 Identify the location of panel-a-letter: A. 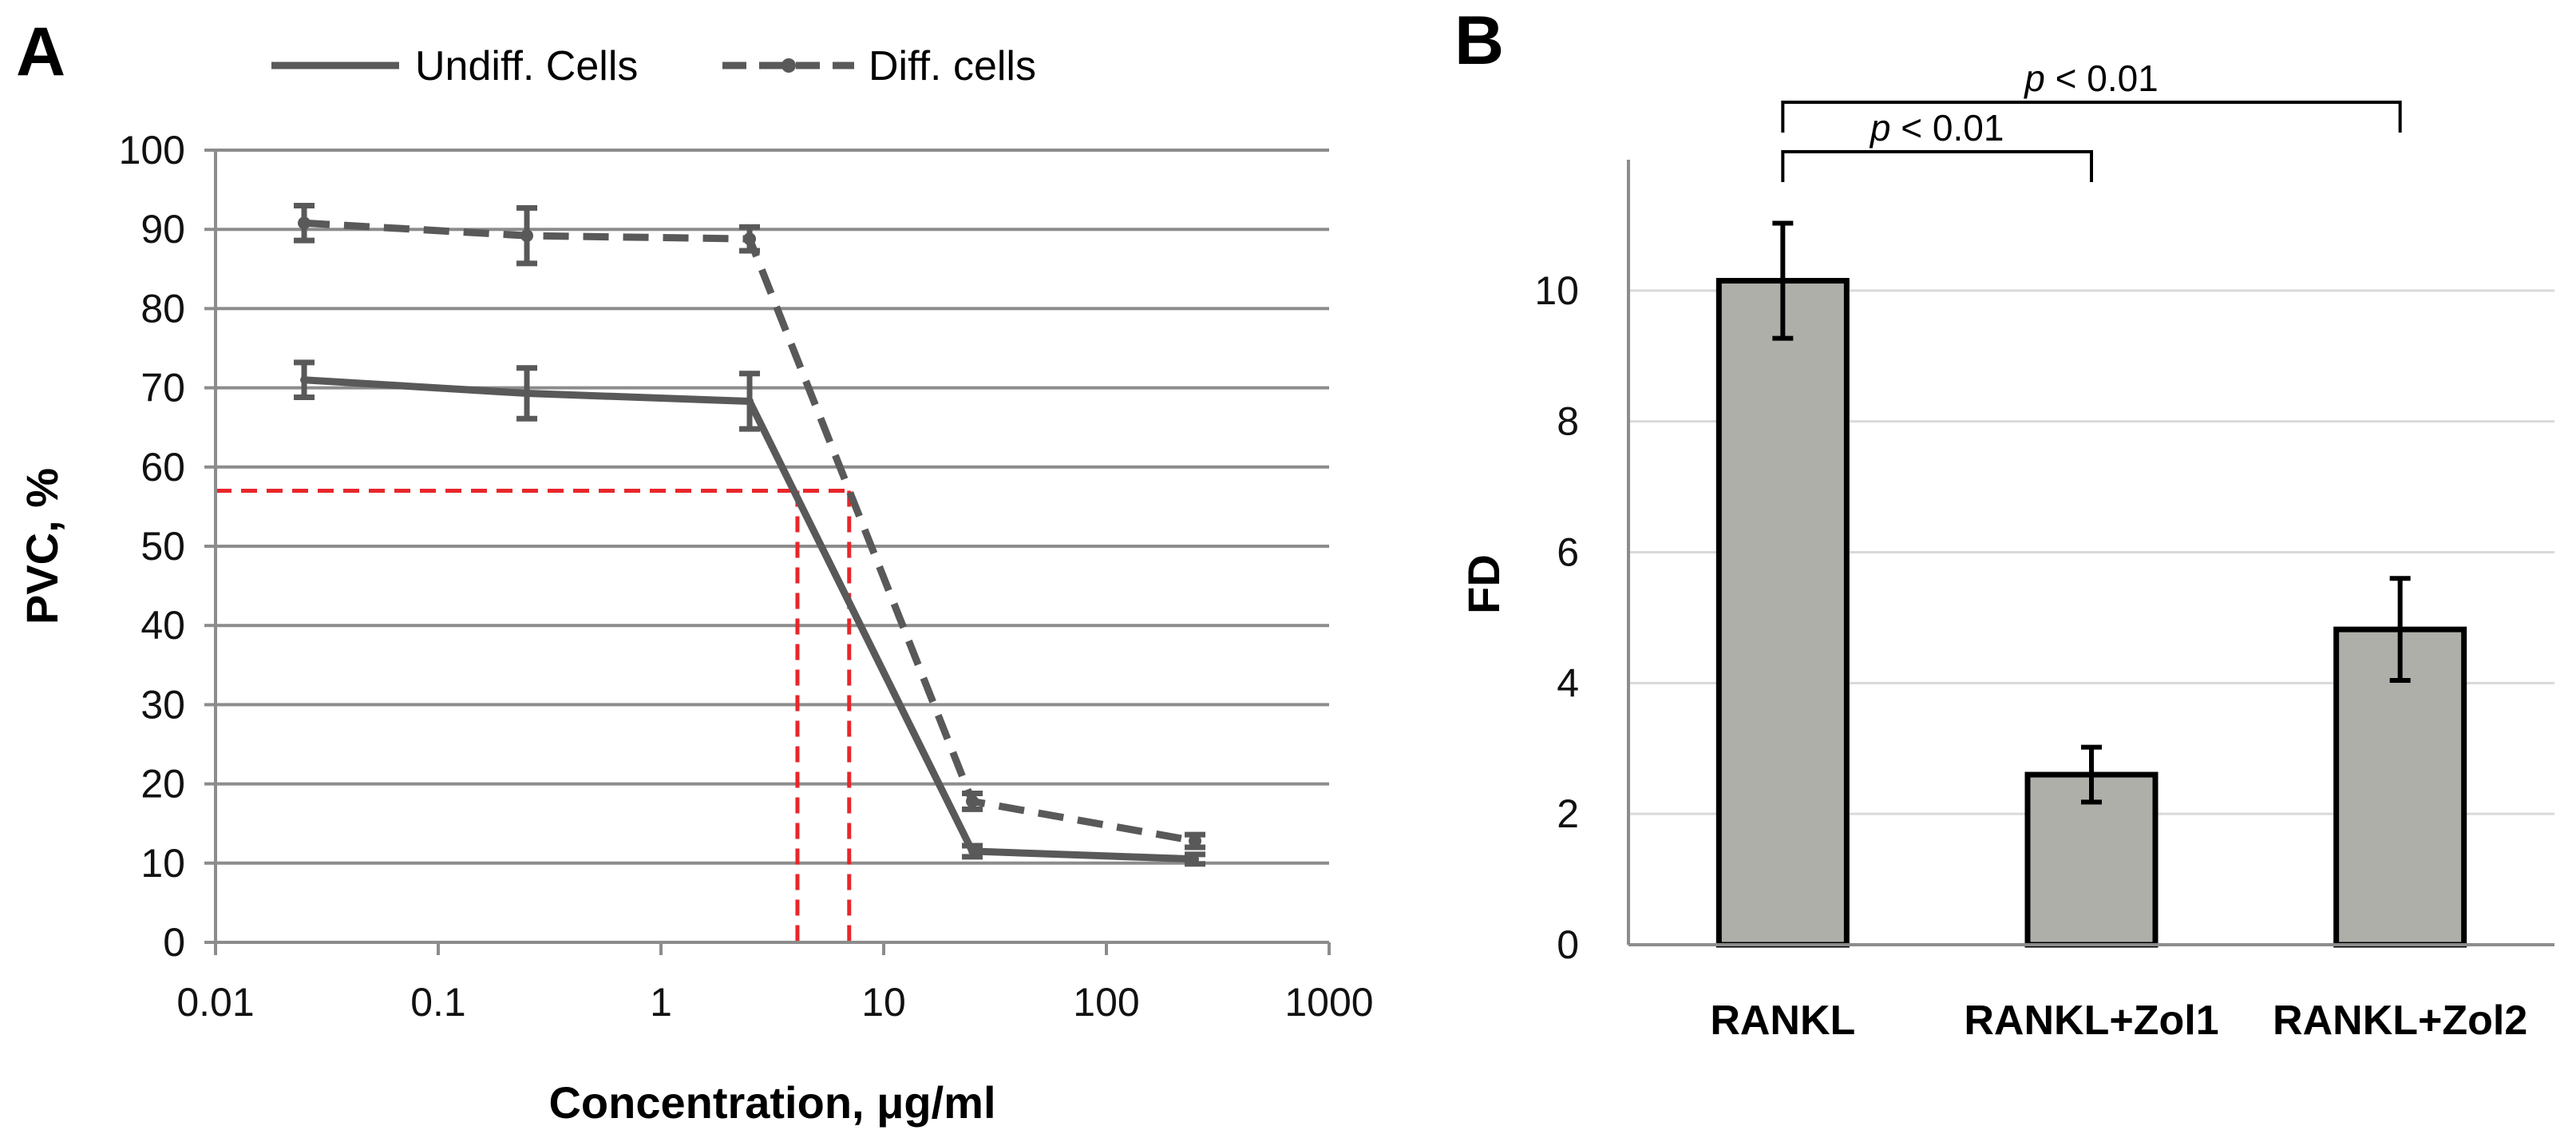
(41, 52).